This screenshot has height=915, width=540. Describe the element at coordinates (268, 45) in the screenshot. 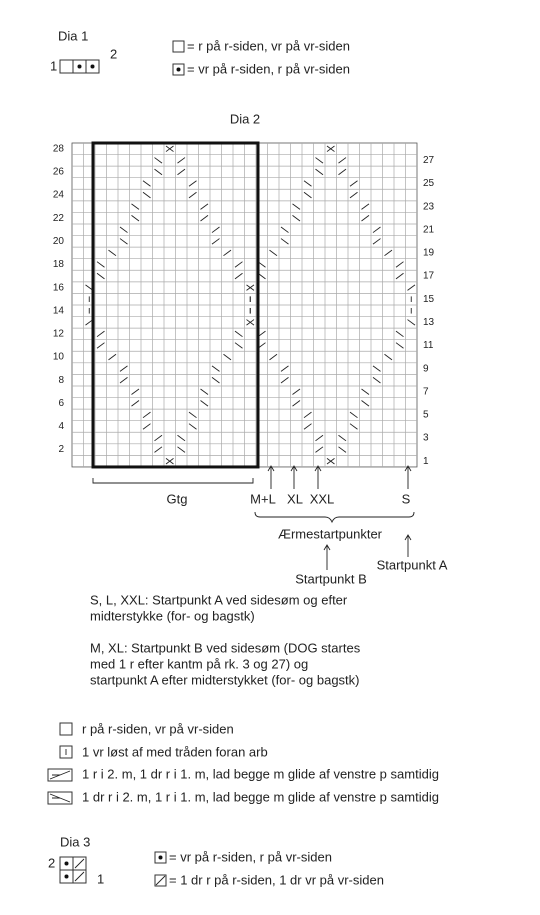

I see `dia1-legend: = r på r-siden, vr på vr-siden` at that location.